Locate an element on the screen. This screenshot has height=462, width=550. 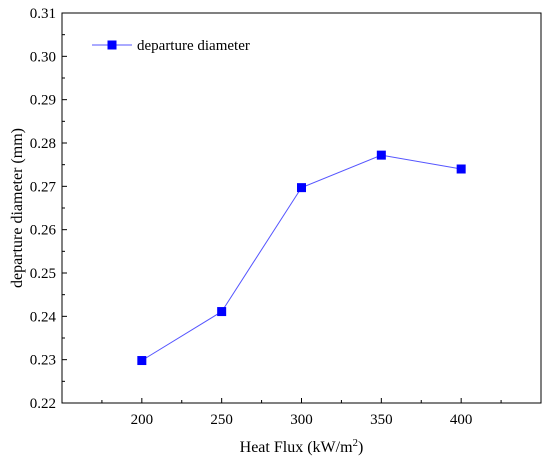
x-tick-label: 200 is located at coordinates (142, 420).